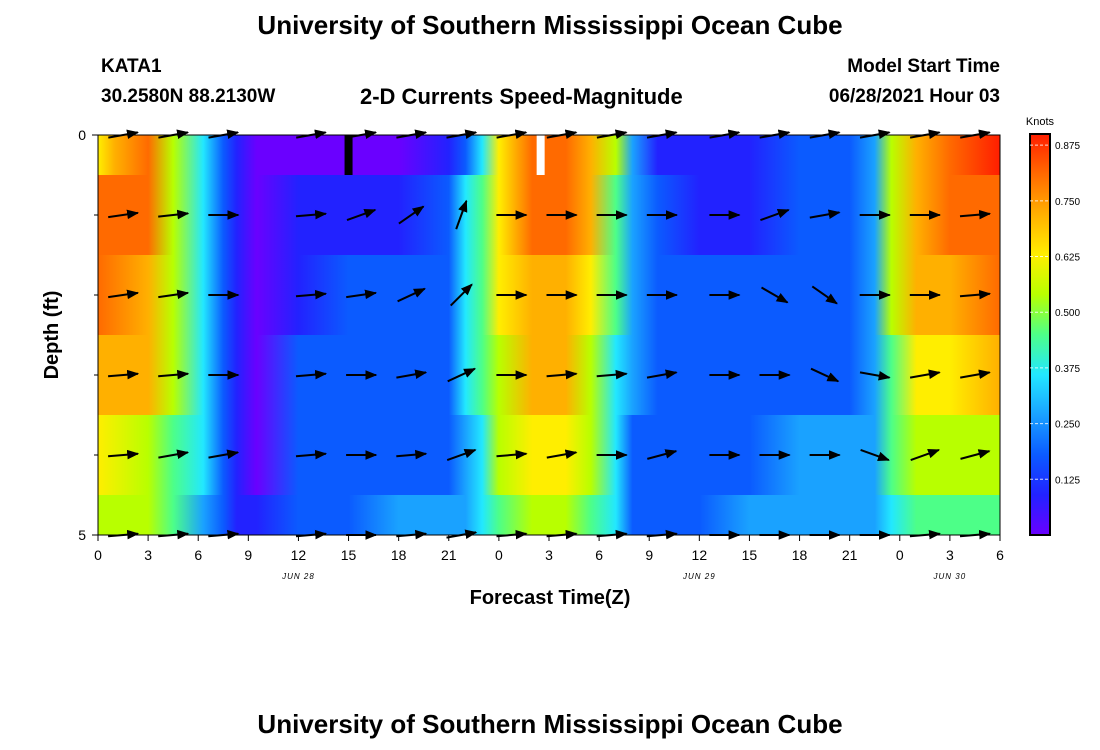  Describe the element at coordinates (188, 96) in the screenshot. I see `station-coordinates: 30.2580N 88.2130W` at that location.